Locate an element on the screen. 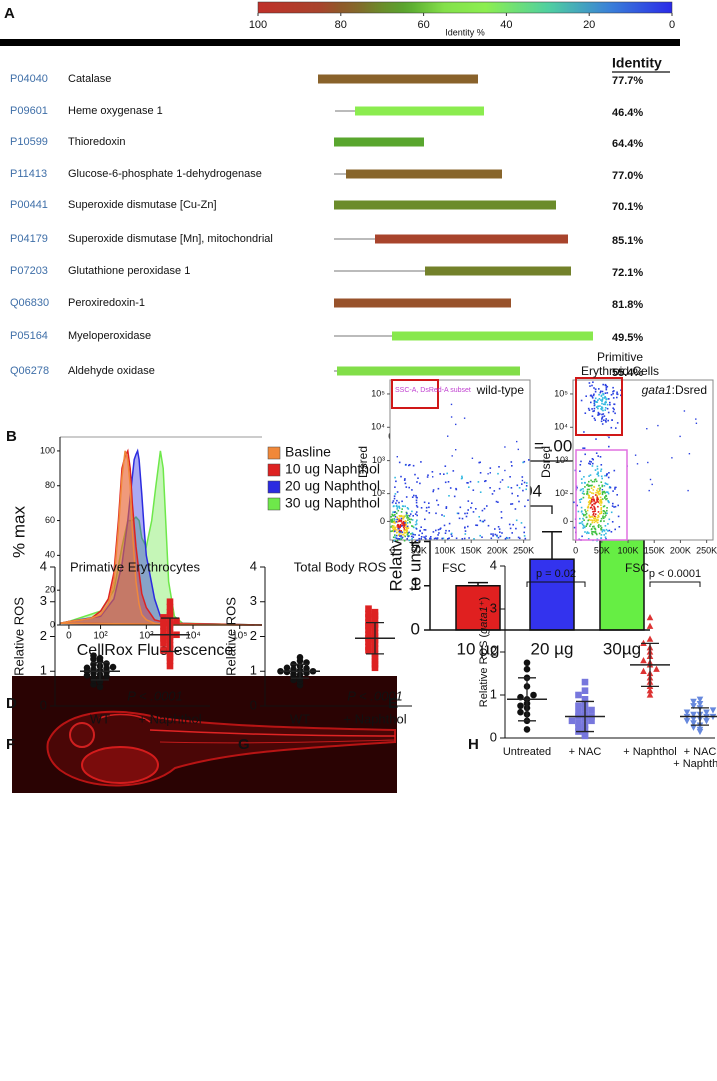 The image size is (717, 1081). accession-id: Q06830 is located at coordinates (29, 303).